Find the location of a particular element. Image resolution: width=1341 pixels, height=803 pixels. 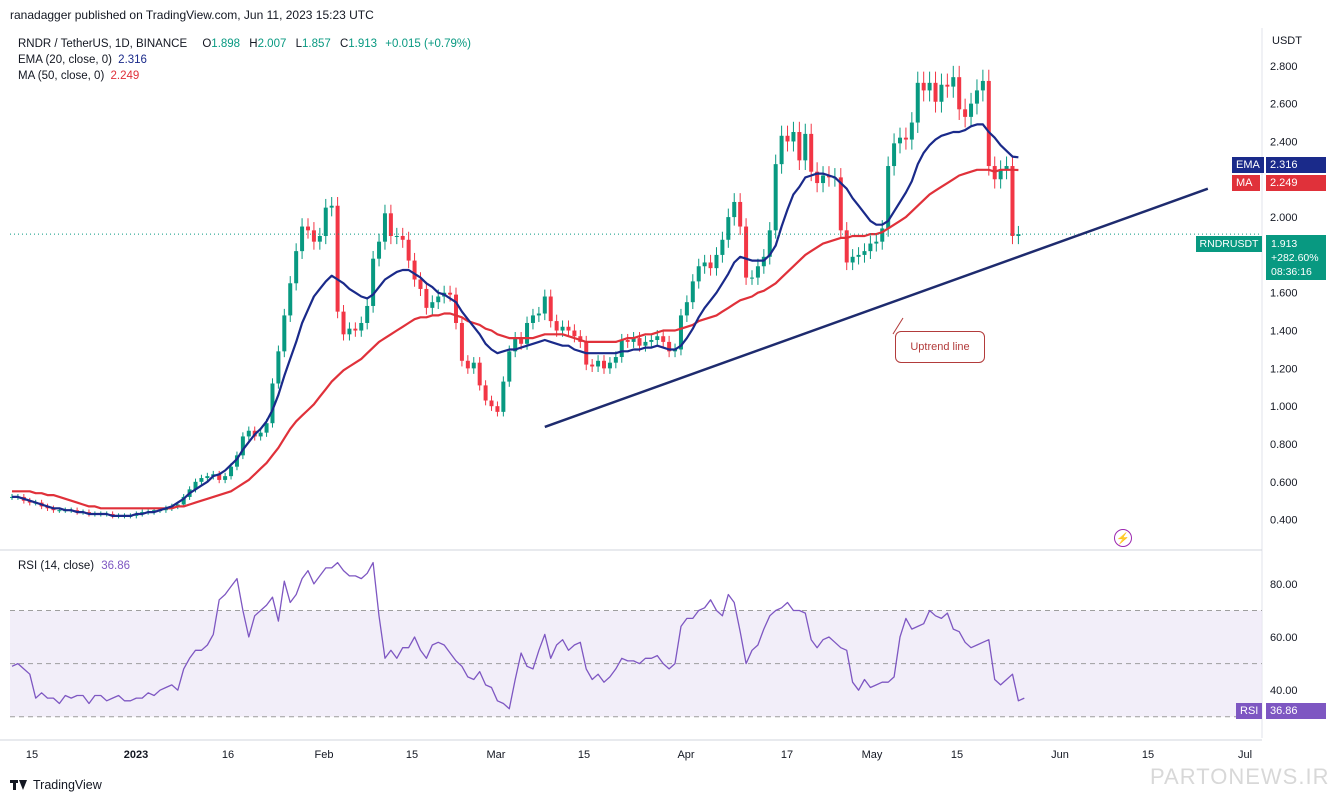

tradingview-logo: TradingView is located at coordinates (56, 785).